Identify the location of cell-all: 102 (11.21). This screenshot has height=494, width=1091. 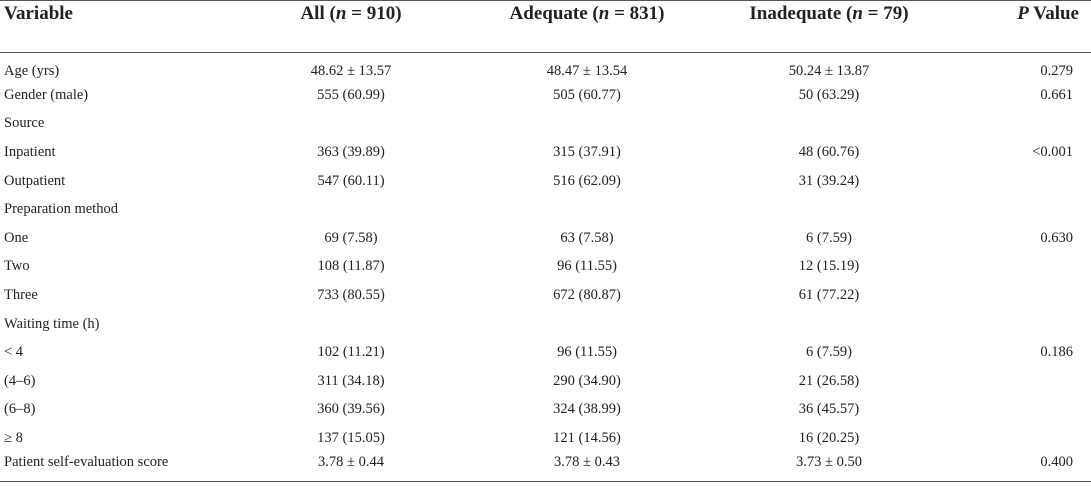
(351, 352).